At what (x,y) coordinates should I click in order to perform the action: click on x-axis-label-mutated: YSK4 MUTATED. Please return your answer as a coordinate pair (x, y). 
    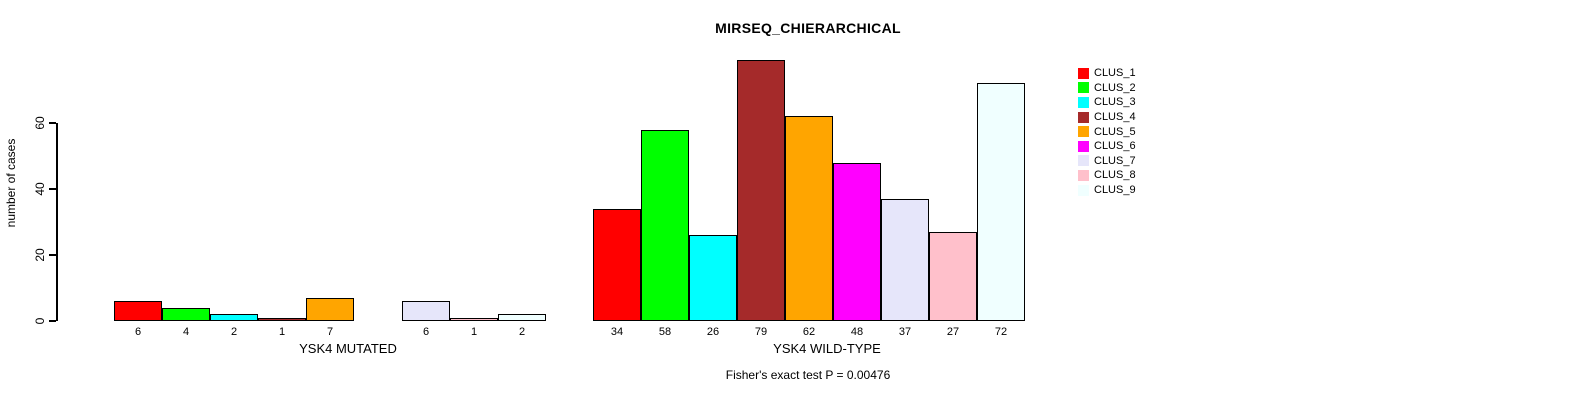
    Looking at the image, I should click on (348, 348).